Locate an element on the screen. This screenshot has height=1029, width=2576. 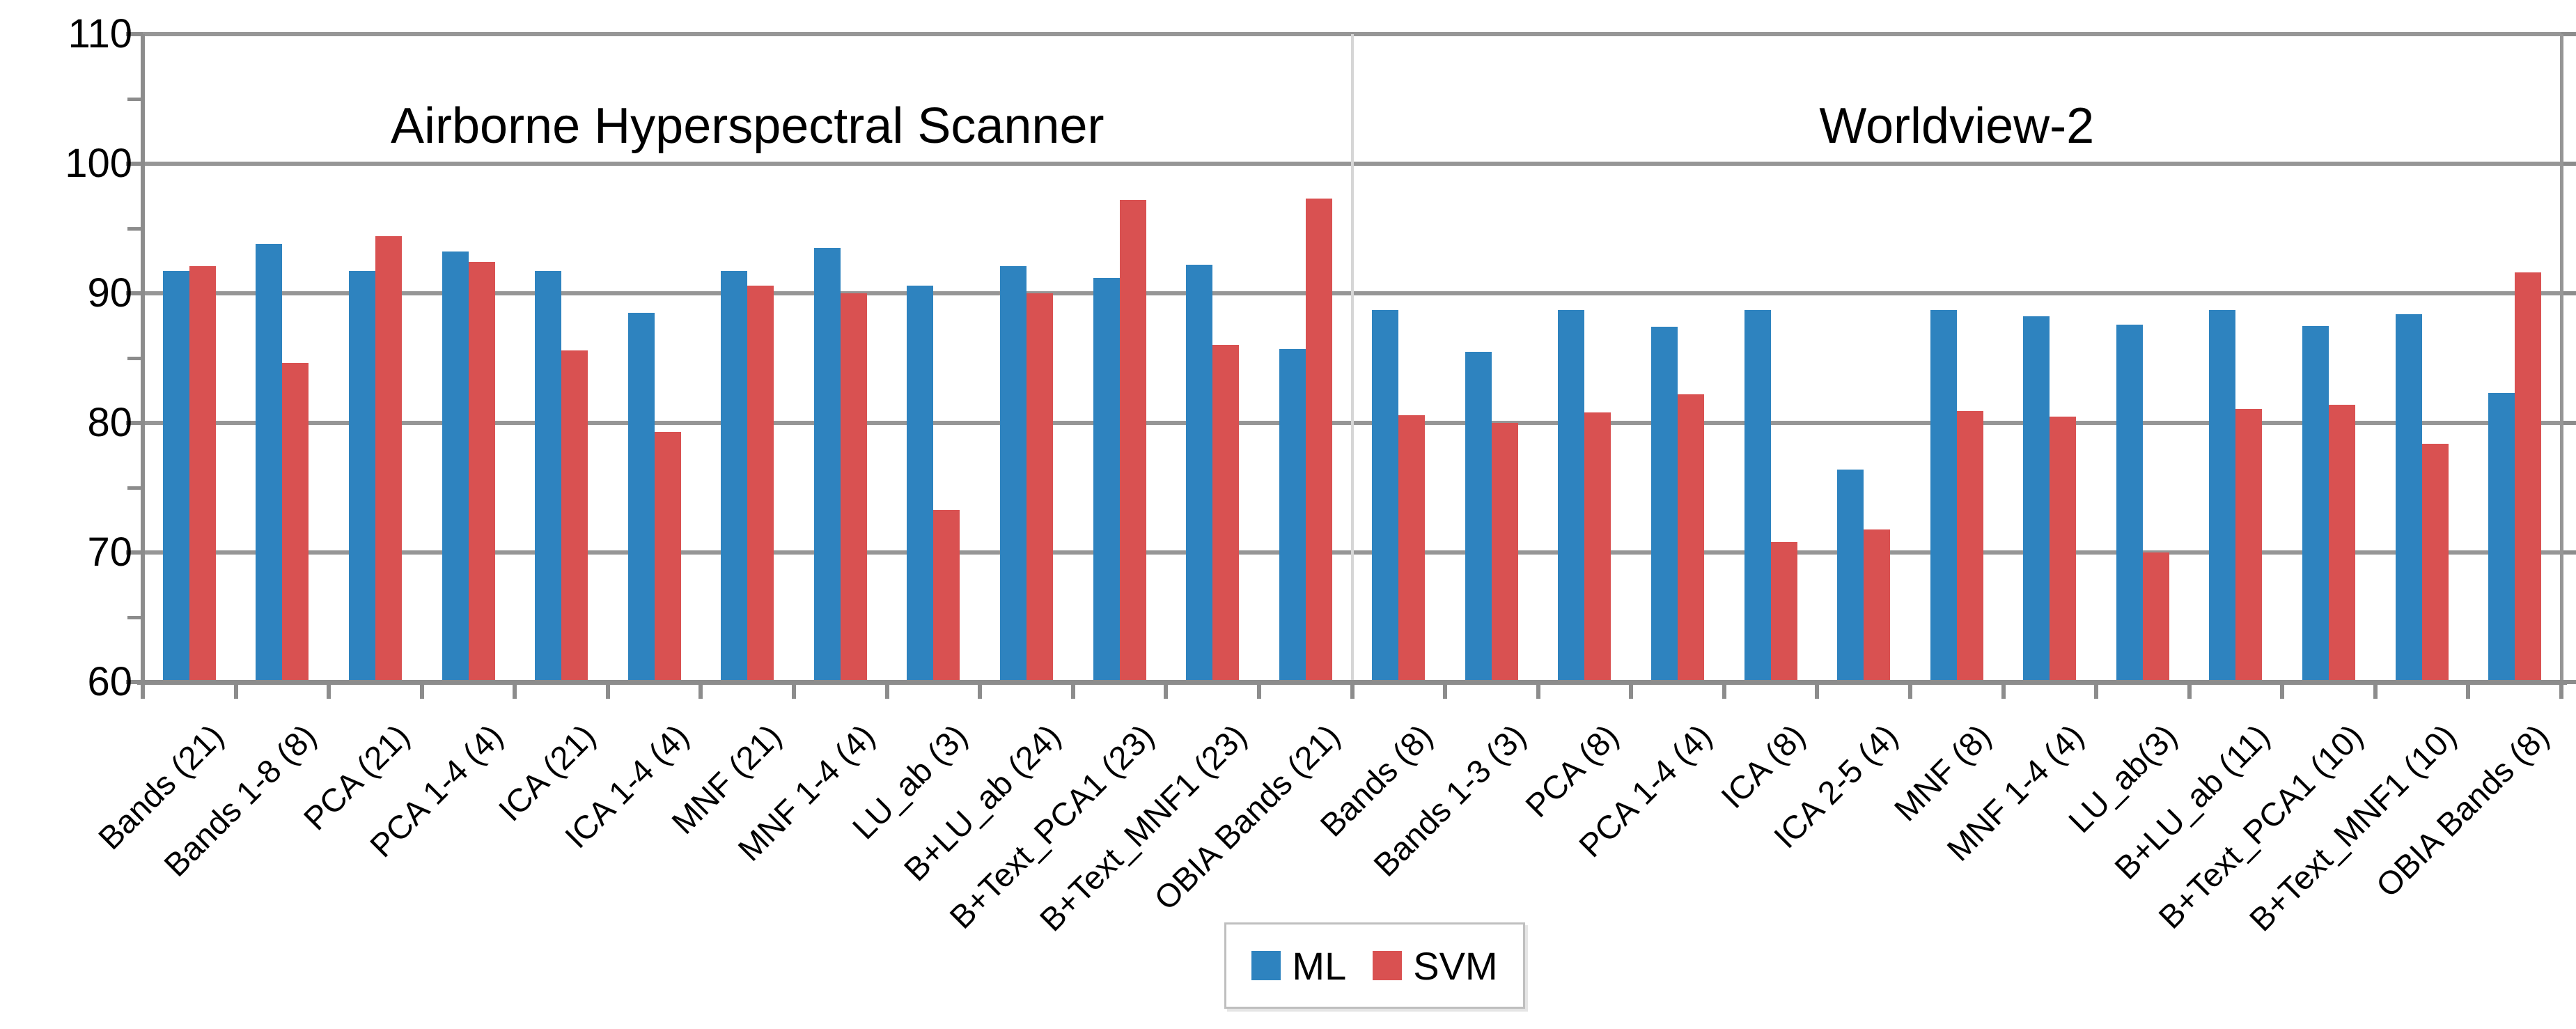
y-axis-label-90: 90 is located at coordinates (110, 293).